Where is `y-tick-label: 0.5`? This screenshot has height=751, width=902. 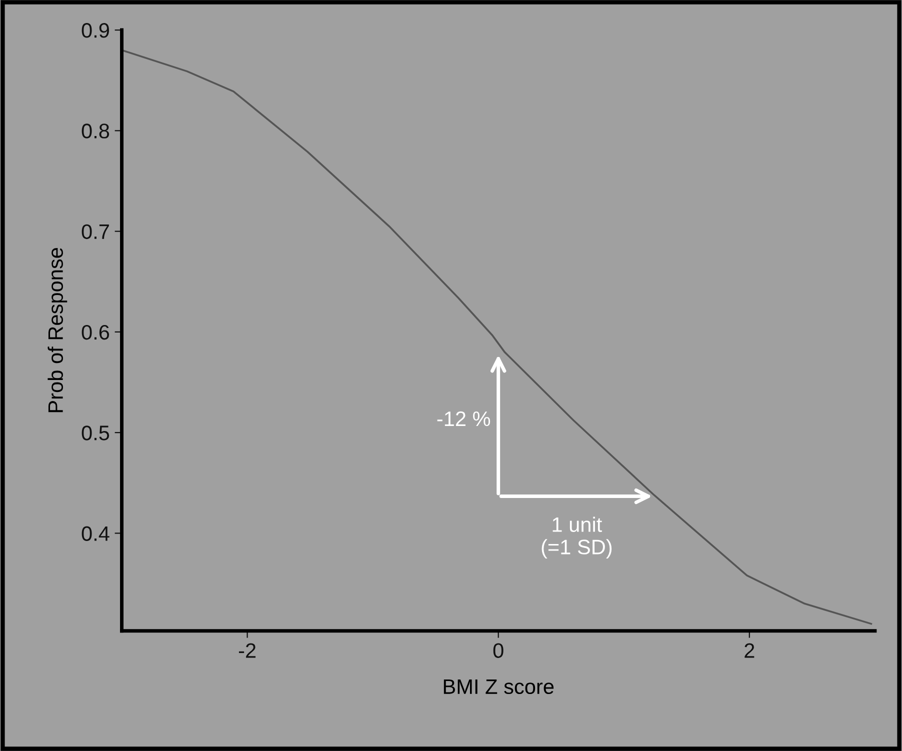 y-tick-label: 0.5 is located at coordinates (96, 433).